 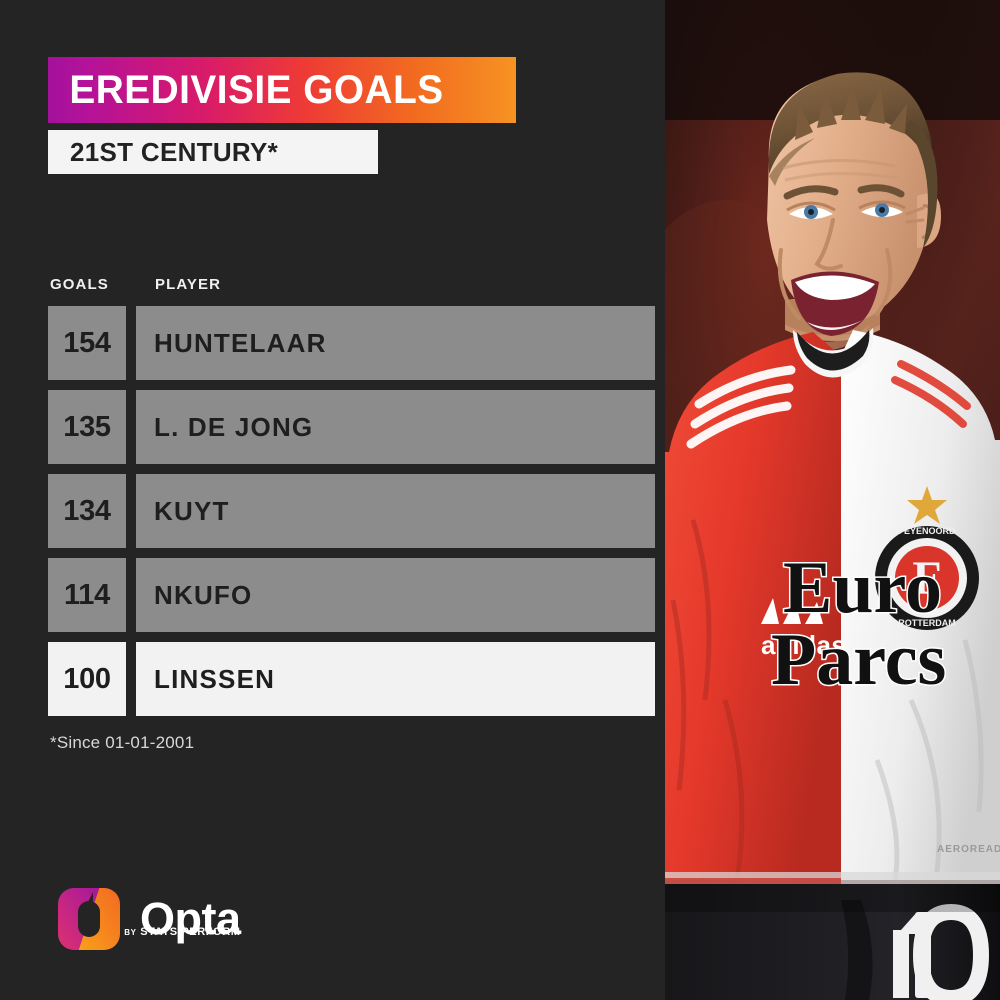 I want to click on table-row: 135 L. DE JONG, so click(x=351, y=432).